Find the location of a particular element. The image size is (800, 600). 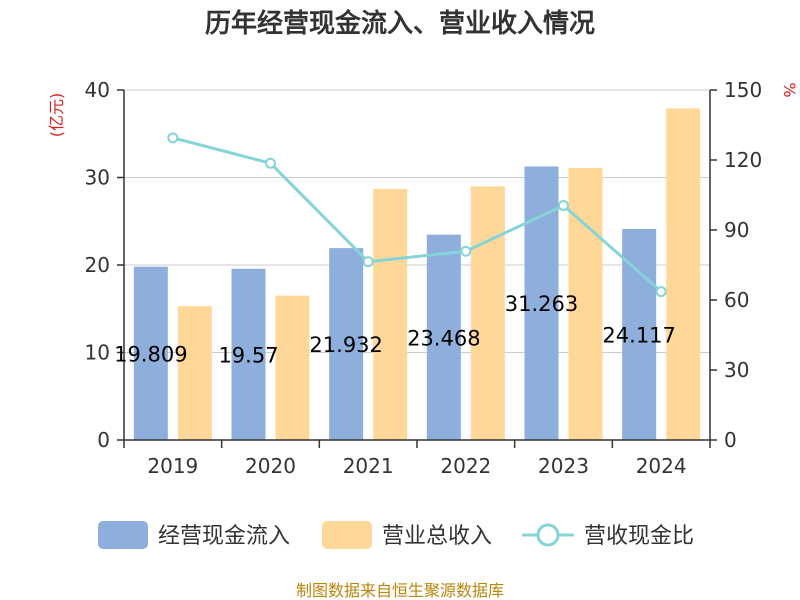

left-tick-label: 0 is located at coordinates (103, 440).